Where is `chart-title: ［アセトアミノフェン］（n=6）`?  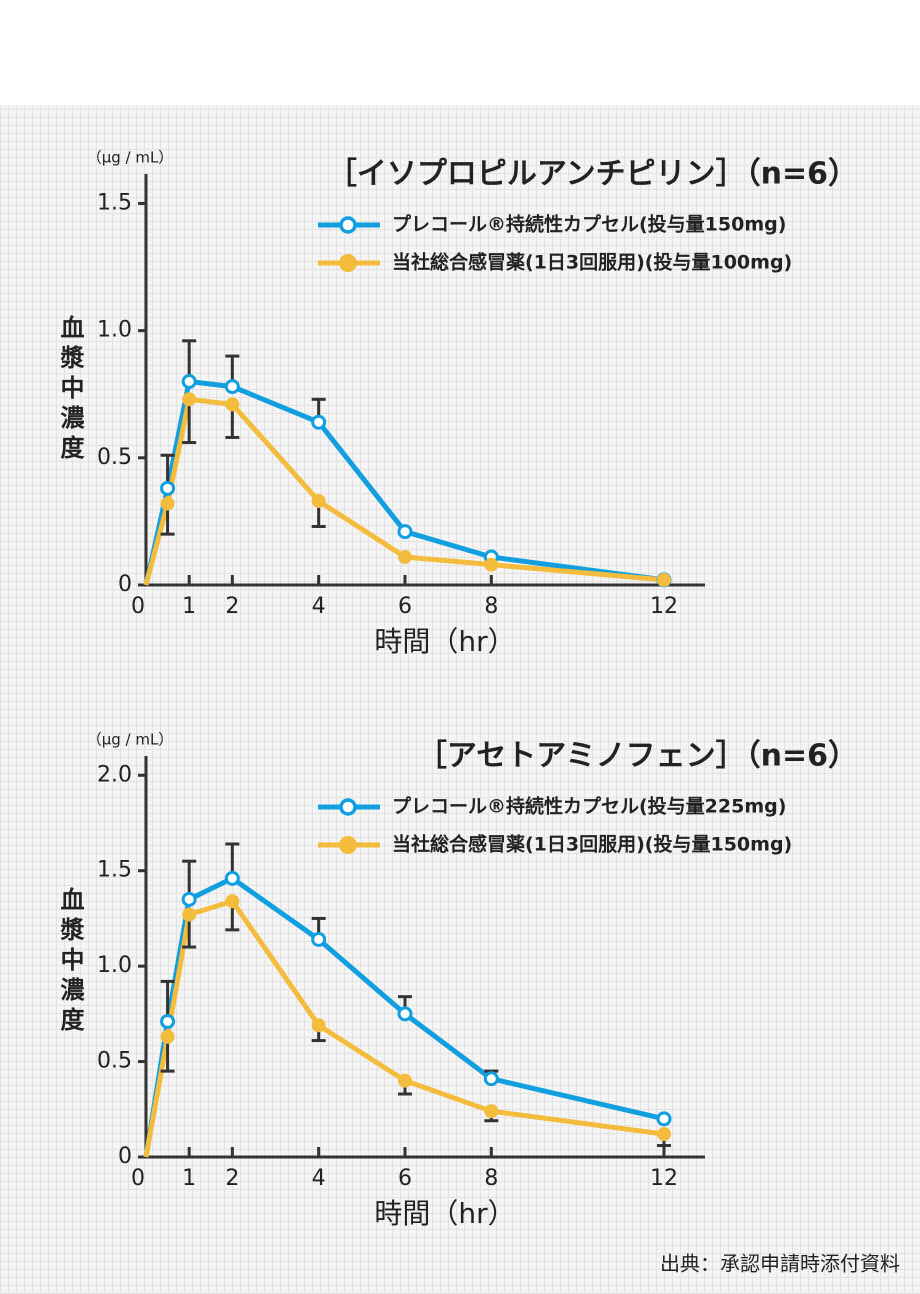
chart-title: ［アセトアミノフェン］（n=6） is located at coordinates (637, 756).